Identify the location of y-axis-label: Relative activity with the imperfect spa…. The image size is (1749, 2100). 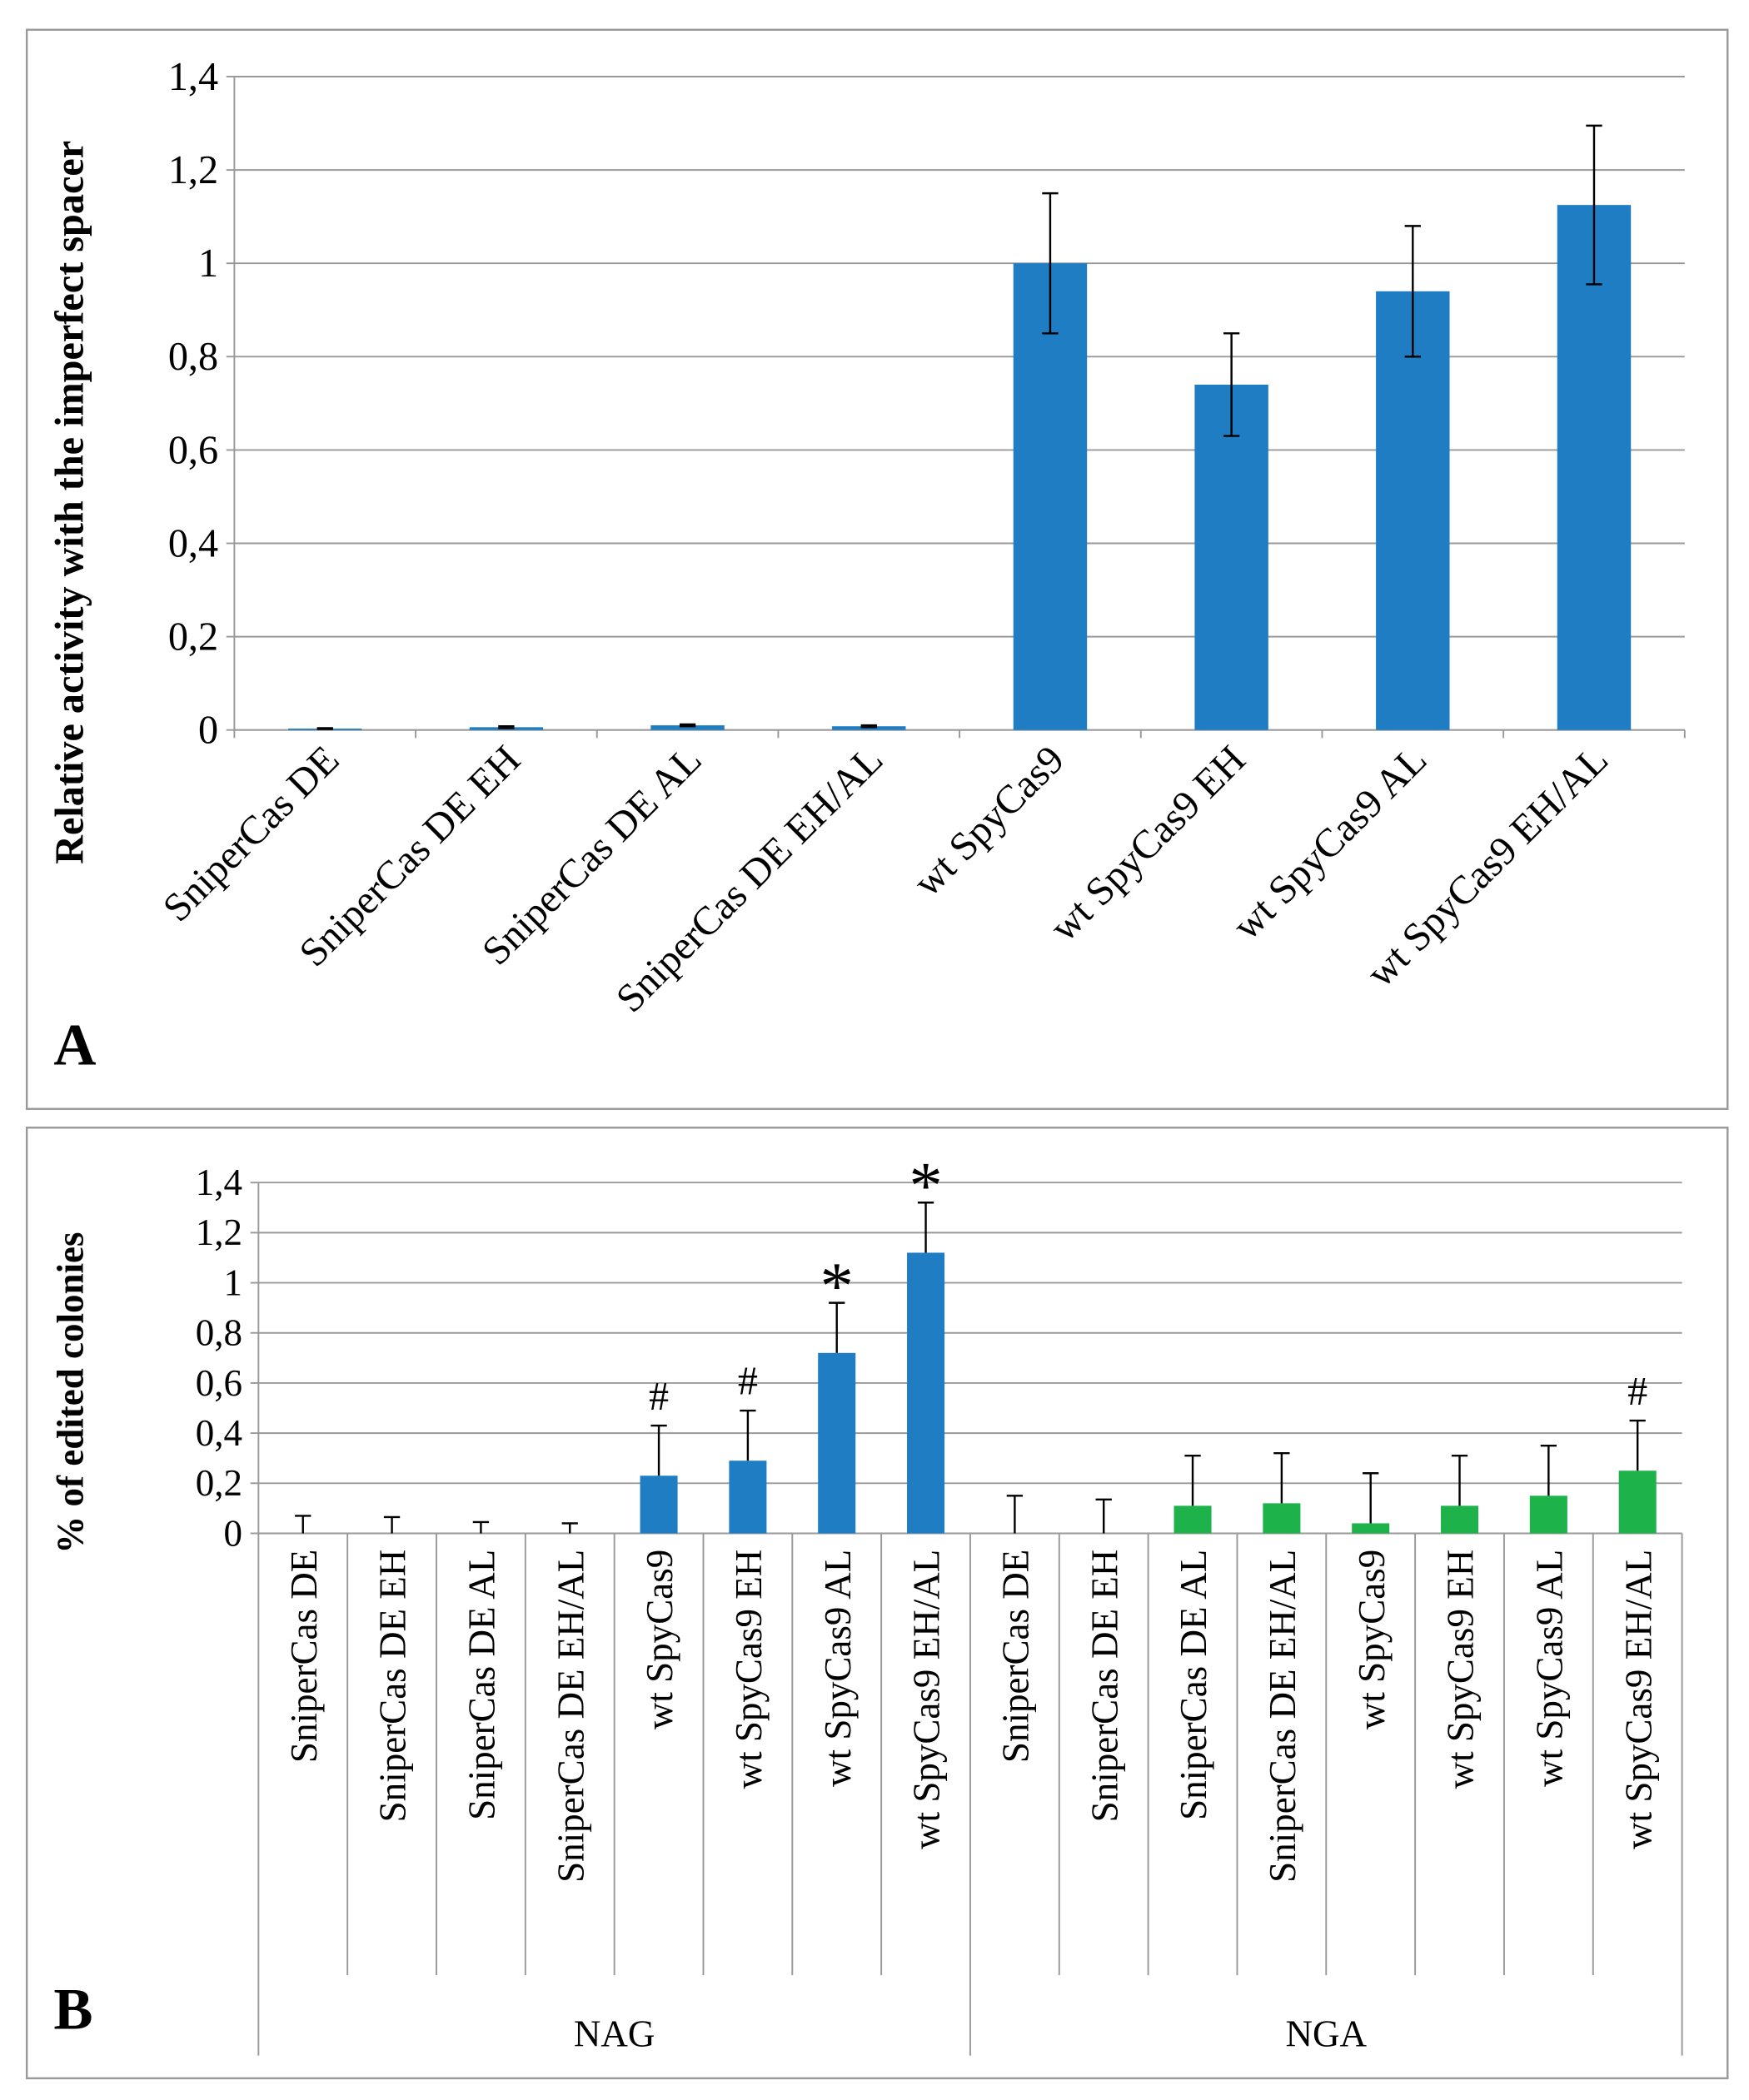
(70, 502).